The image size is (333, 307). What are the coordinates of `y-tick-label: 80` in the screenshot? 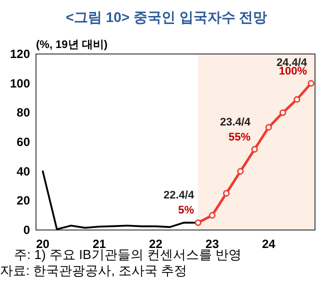 It's located at (23, 113).